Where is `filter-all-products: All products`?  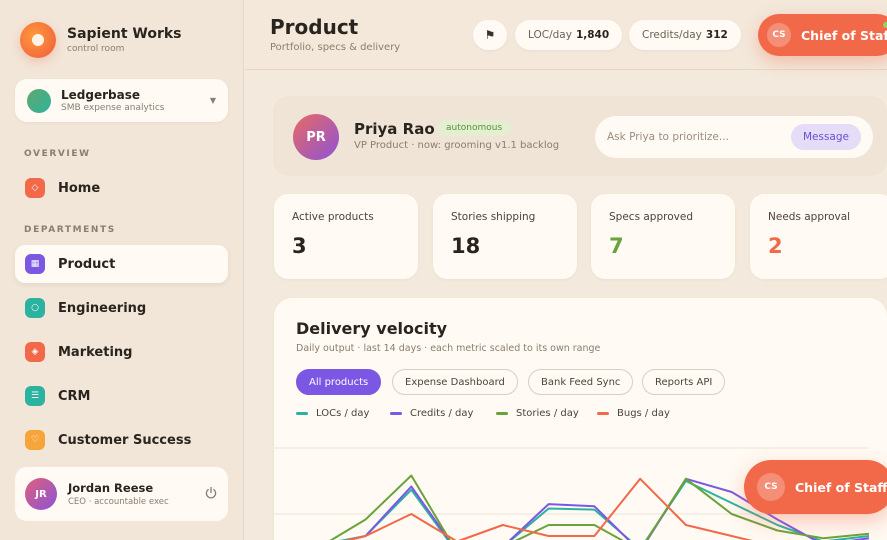
filter-all-products: All products is located at coordinates (339, 382).